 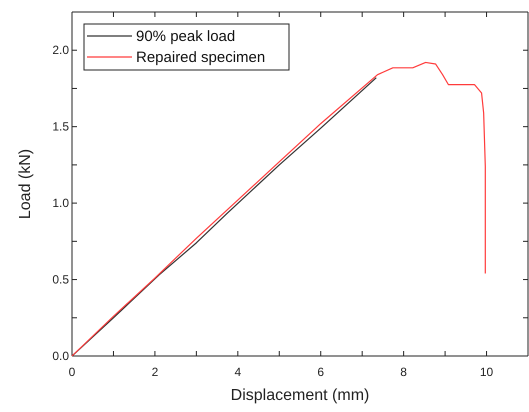 What do you see at coordinates (61, 355) in the screenshot?
I see `y-tick-label: 0.0` at bounding box center [61, 355].